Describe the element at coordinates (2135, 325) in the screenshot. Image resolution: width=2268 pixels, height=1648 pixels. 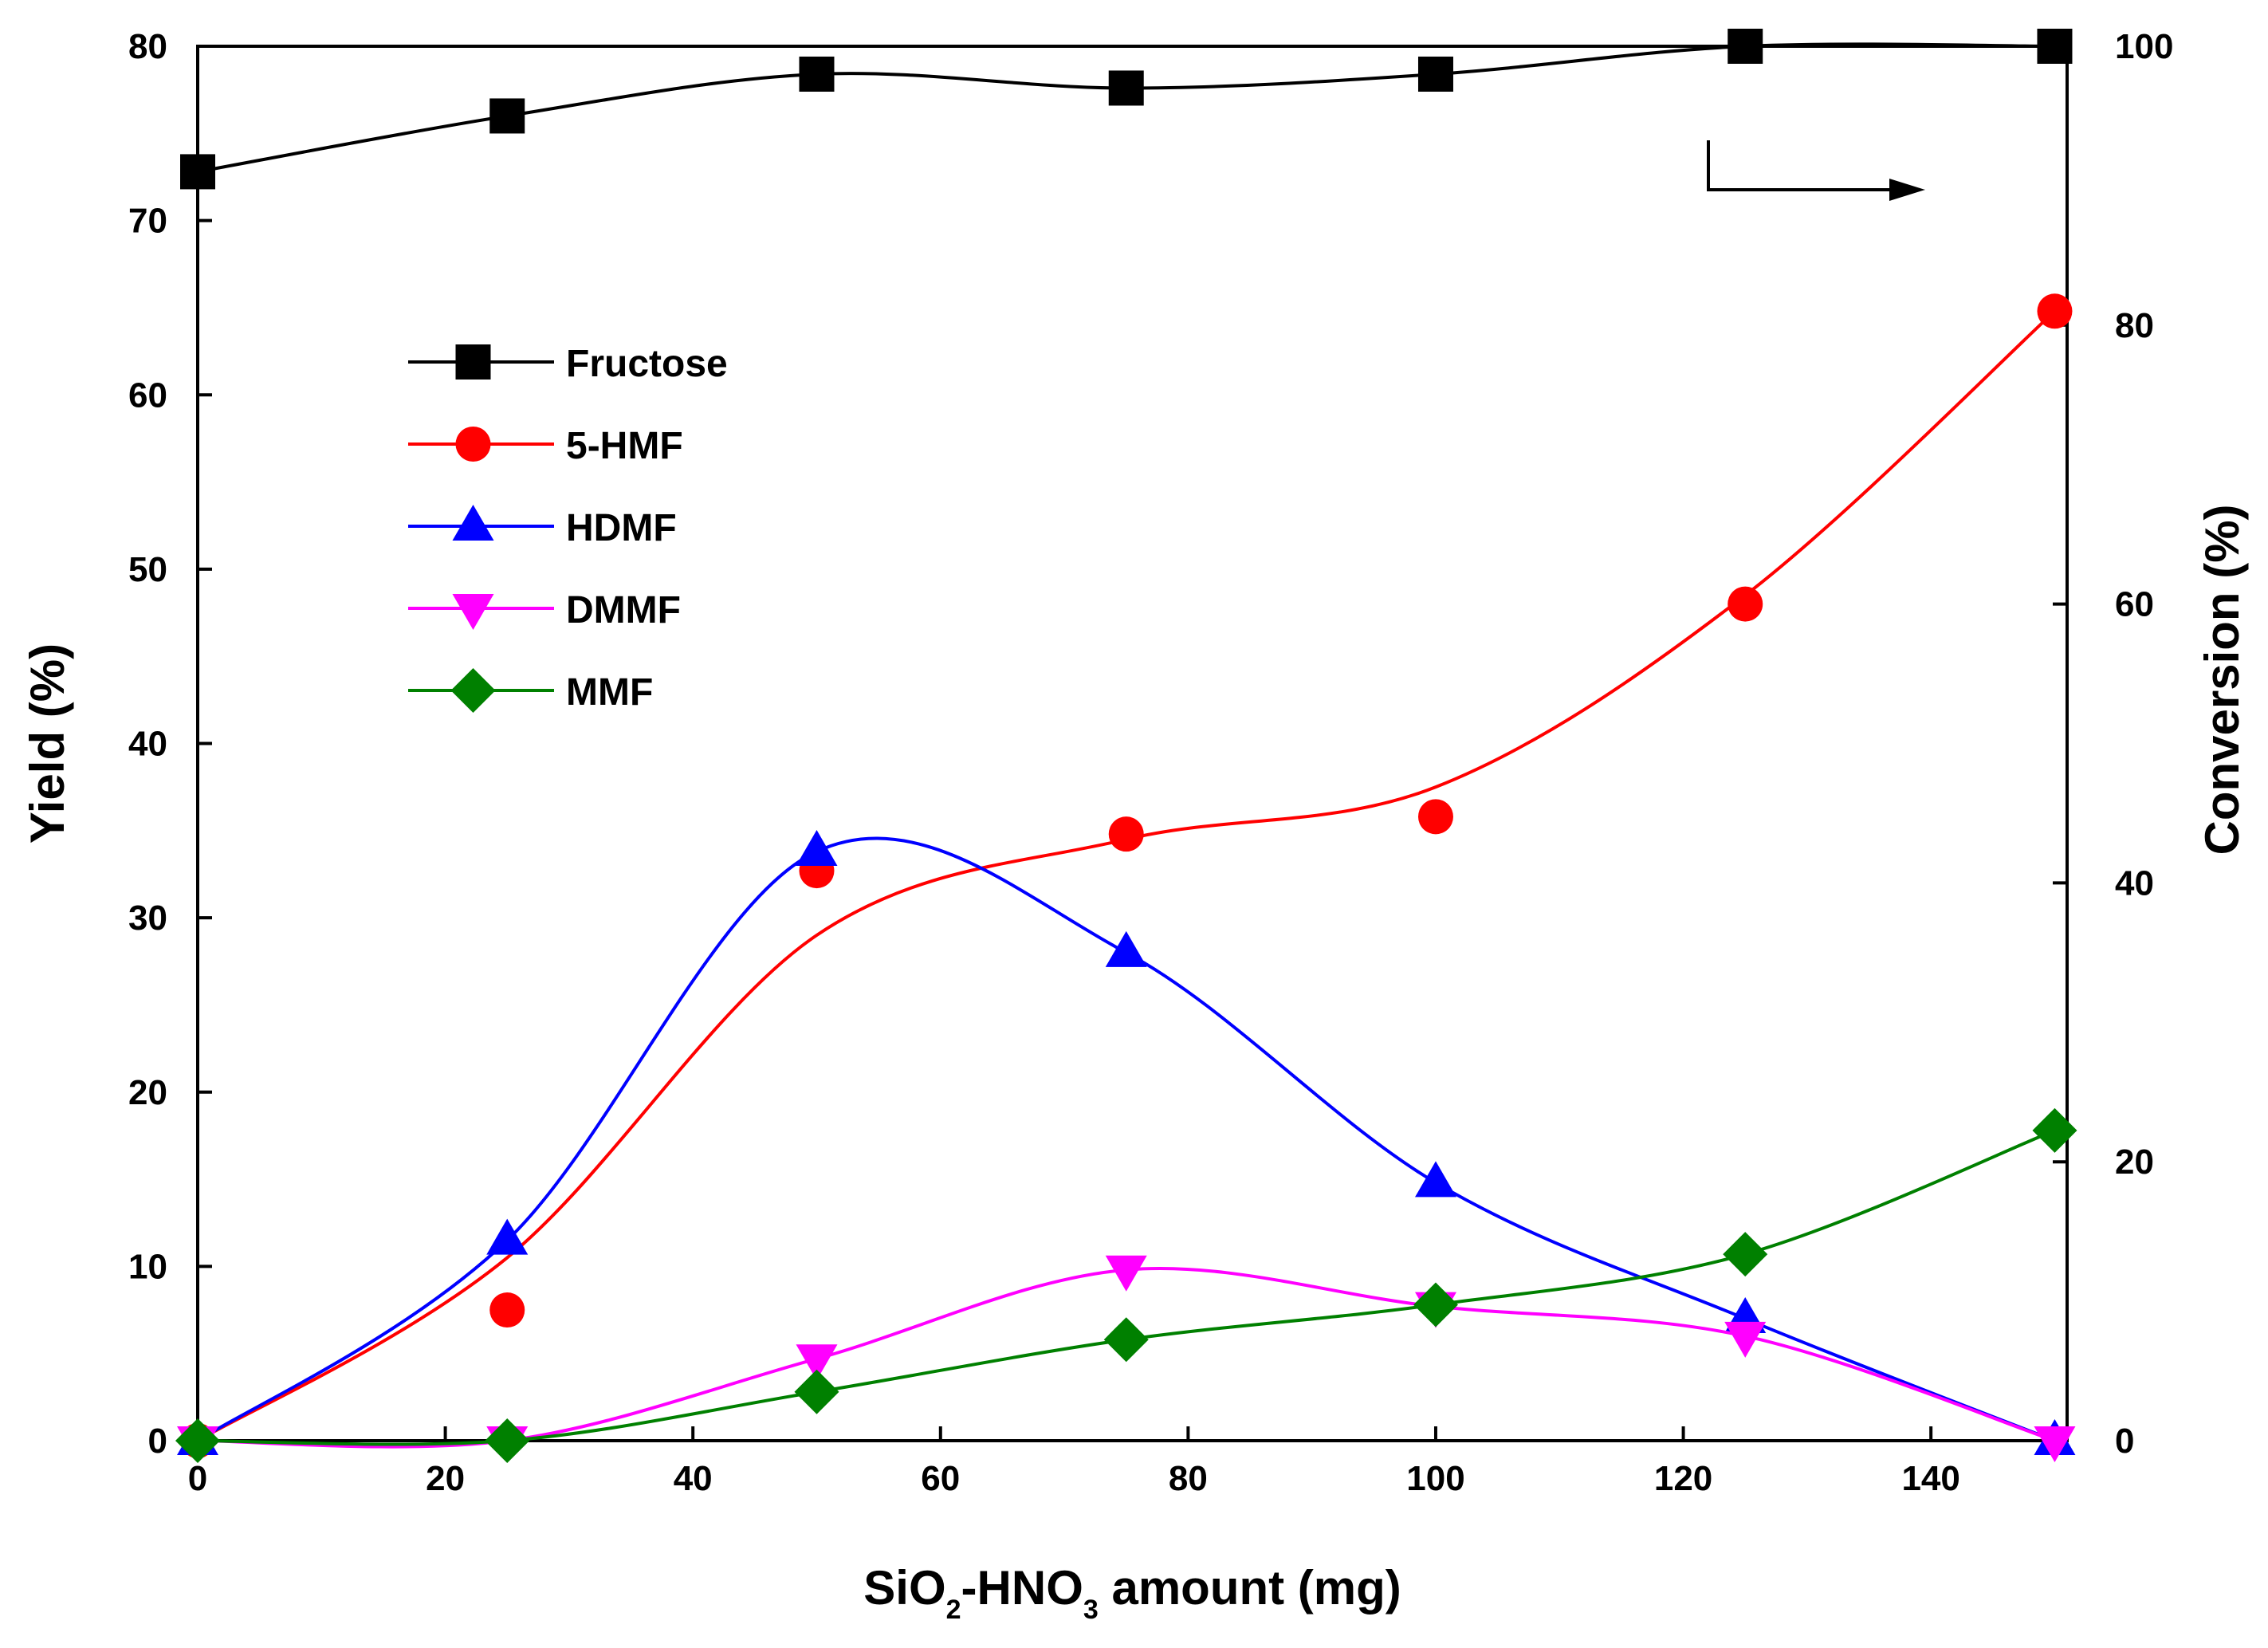
I see `y2-tick-label: 80` at that location.